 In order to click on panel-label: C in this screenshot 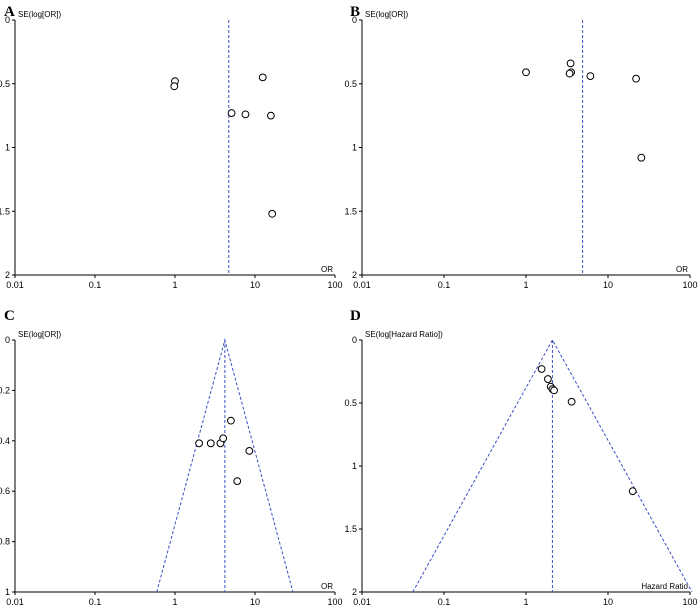, I will do `click(9, 316)`.